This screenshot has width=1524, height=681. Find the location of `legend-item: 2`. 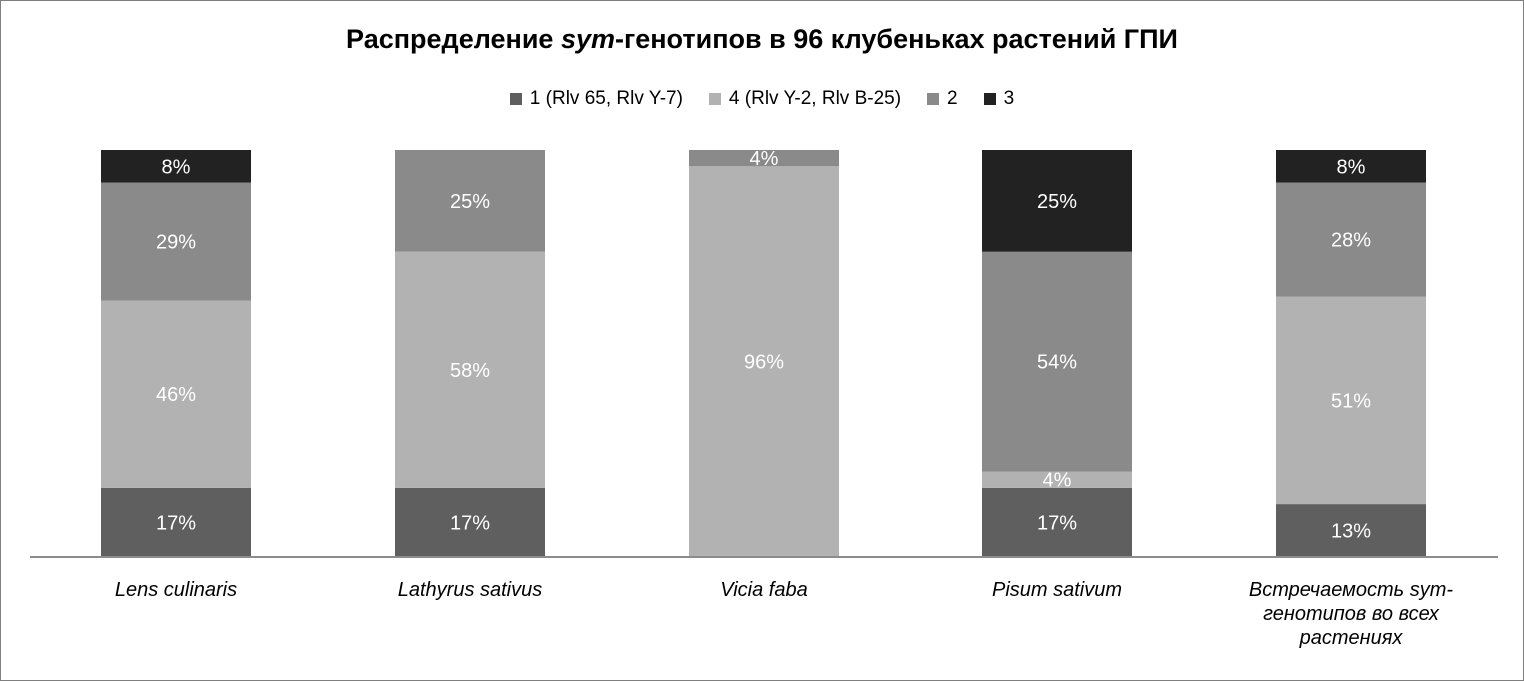

legend-item: 2 is located at coordinates (942, 99).